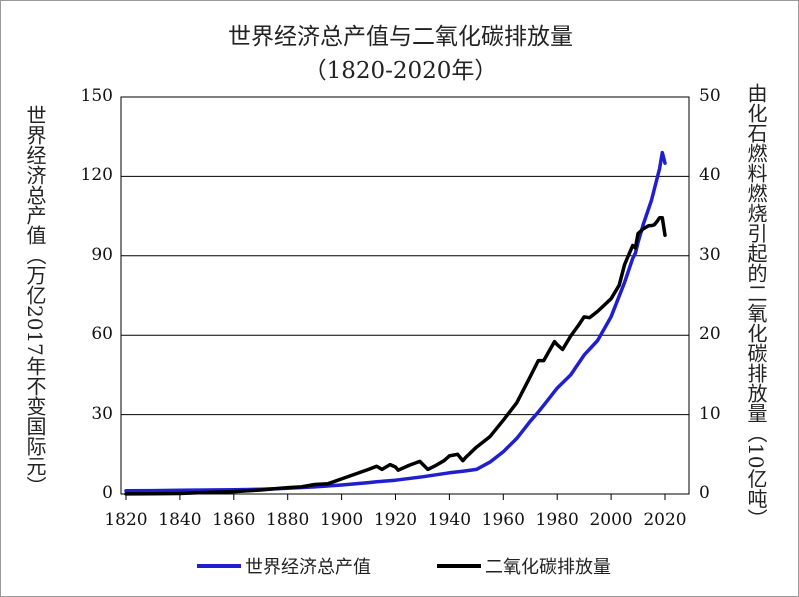 The image size is (799, 597). What do you see at coordinates (400, 566) in the screenshot?
I see `legend: 世界经济总产值 二氧化碳排放量` at bounding box center [400, 566].